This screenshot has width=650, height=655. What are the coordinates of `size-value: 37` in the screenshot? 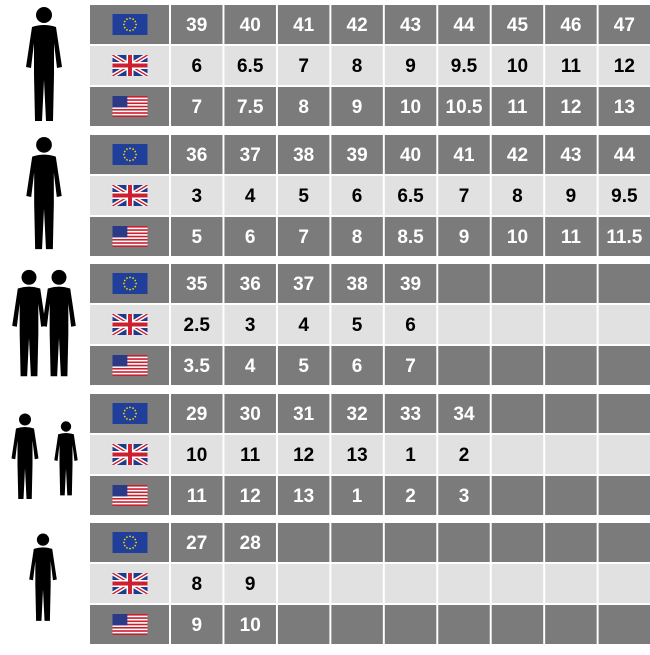 It's located at (303, 284).